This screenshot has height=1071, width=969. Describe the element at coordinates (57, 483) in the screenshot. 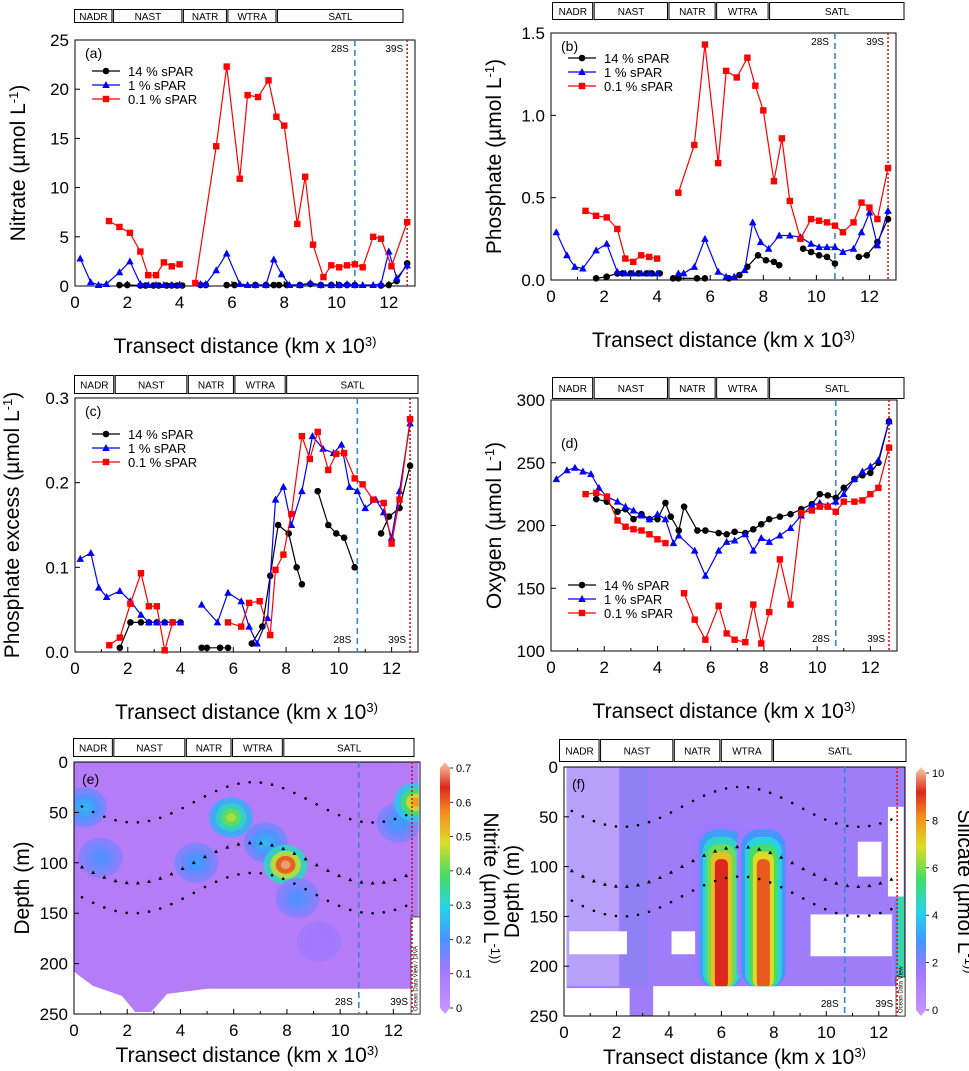

I see `y-tick-label: 0.2` at that location.